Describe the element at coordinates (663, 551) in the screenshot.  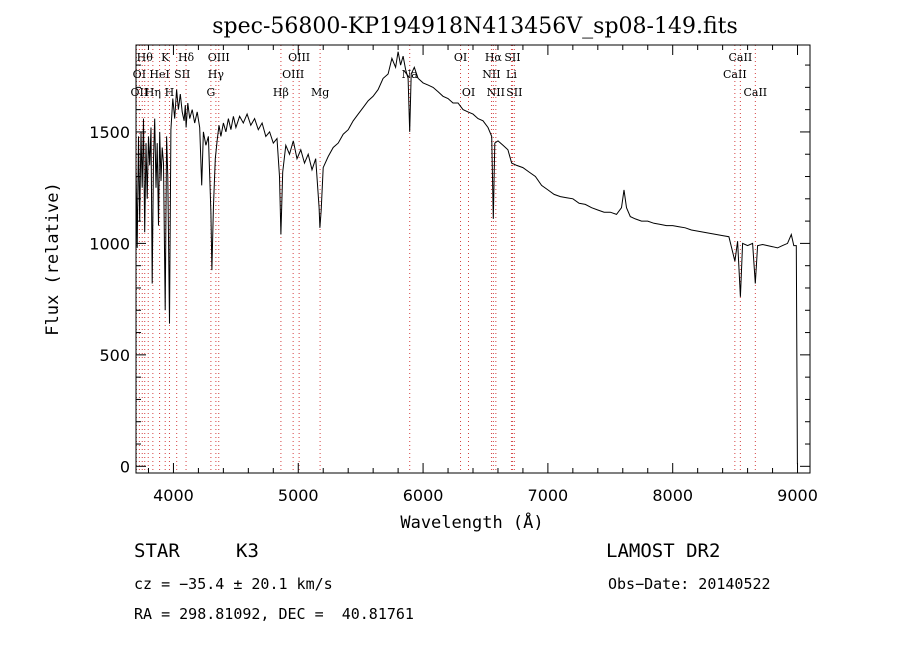
I see `survey-name: LAMOST DR2` at that location.